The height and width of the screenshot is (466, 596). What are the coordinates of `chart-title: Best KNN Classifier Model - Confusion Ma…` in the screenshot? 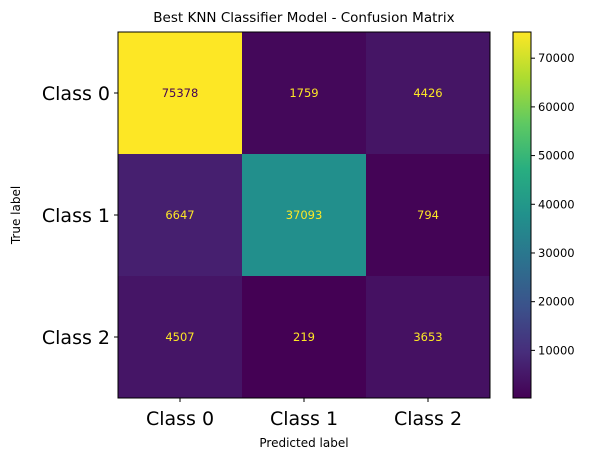 It's located at (303, 18).